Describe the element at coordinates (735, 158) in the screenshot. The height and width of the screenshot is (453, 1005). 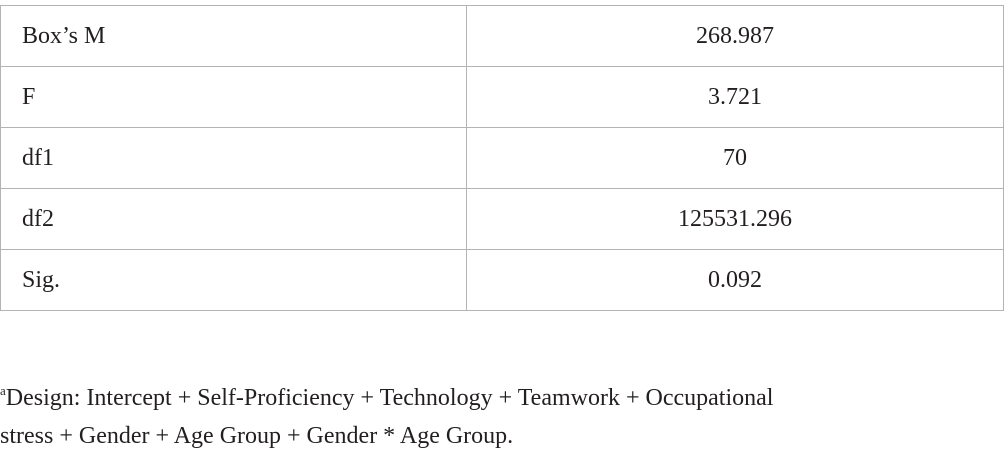
I see `row-value: 70` at that location.